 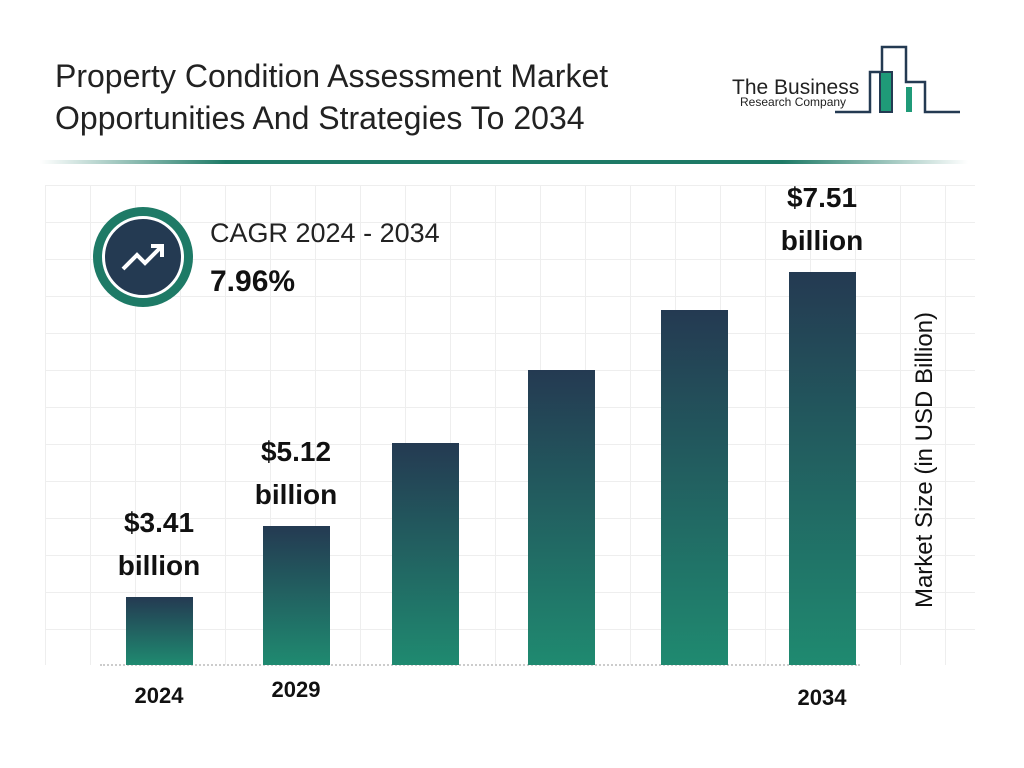 What do you see at coordinates (480, 665) in the screenshot?
I see `chart-baseline` at bounding box center [480, 665].